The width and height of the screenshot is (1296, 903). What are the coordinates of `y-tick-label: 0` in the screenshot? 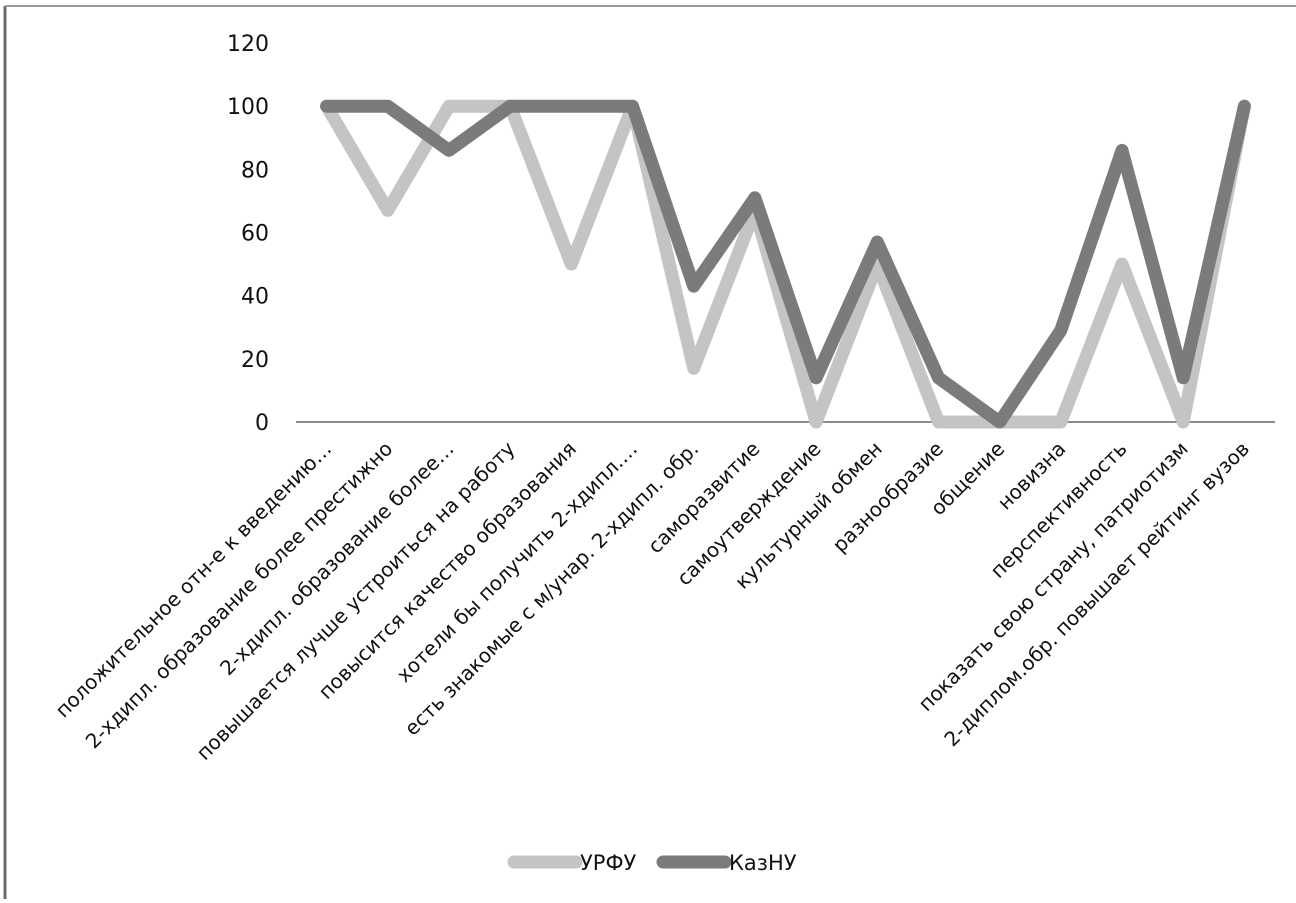 It's located at (262, 423).